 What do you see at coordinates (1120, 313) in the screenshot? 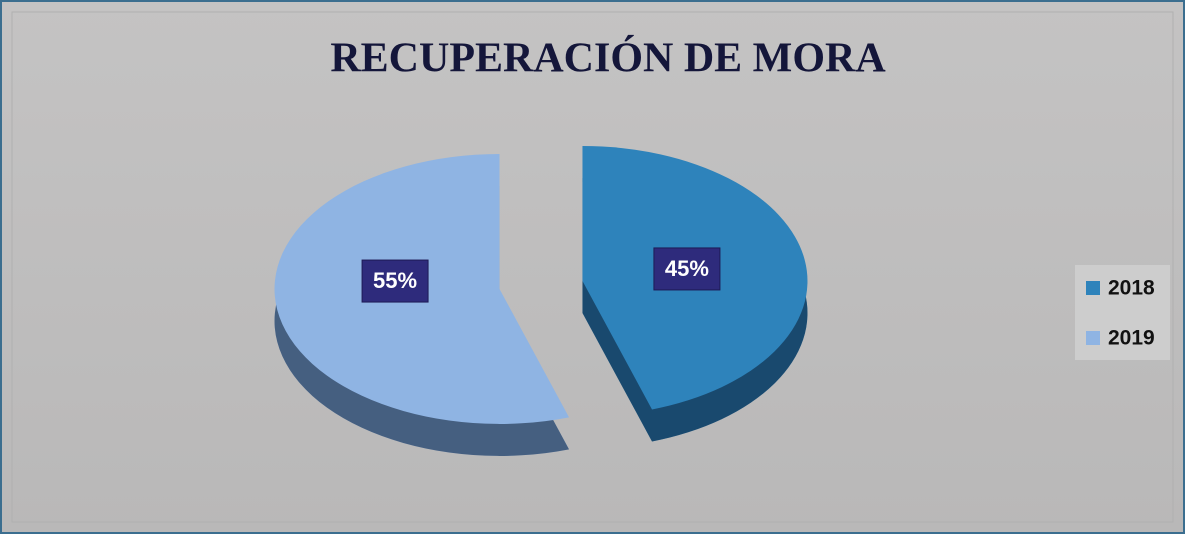
I see `legend: 2018 2019` at bounding box center [1120, 313].